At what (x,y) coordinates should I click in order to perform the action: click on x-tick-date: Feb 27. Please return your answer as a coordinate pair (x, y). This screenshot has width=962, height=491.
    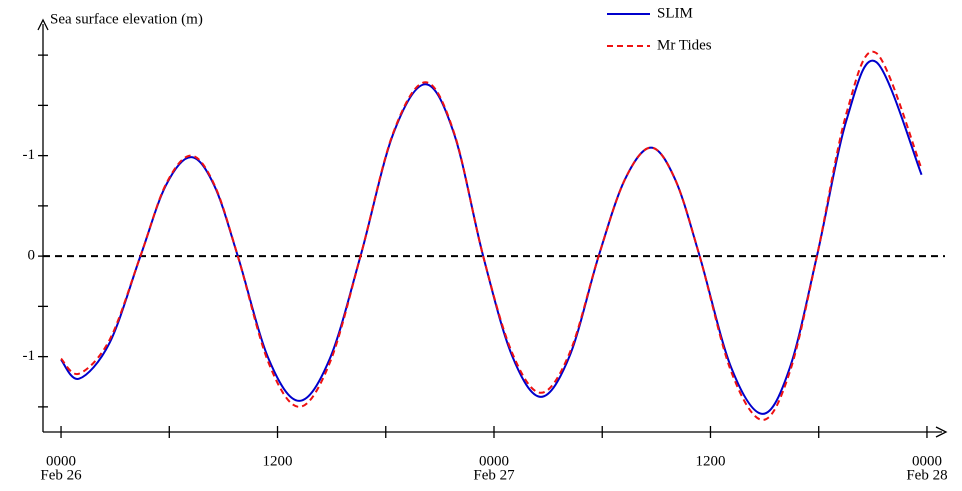
    Looking at the image, I should click on (494, 475).